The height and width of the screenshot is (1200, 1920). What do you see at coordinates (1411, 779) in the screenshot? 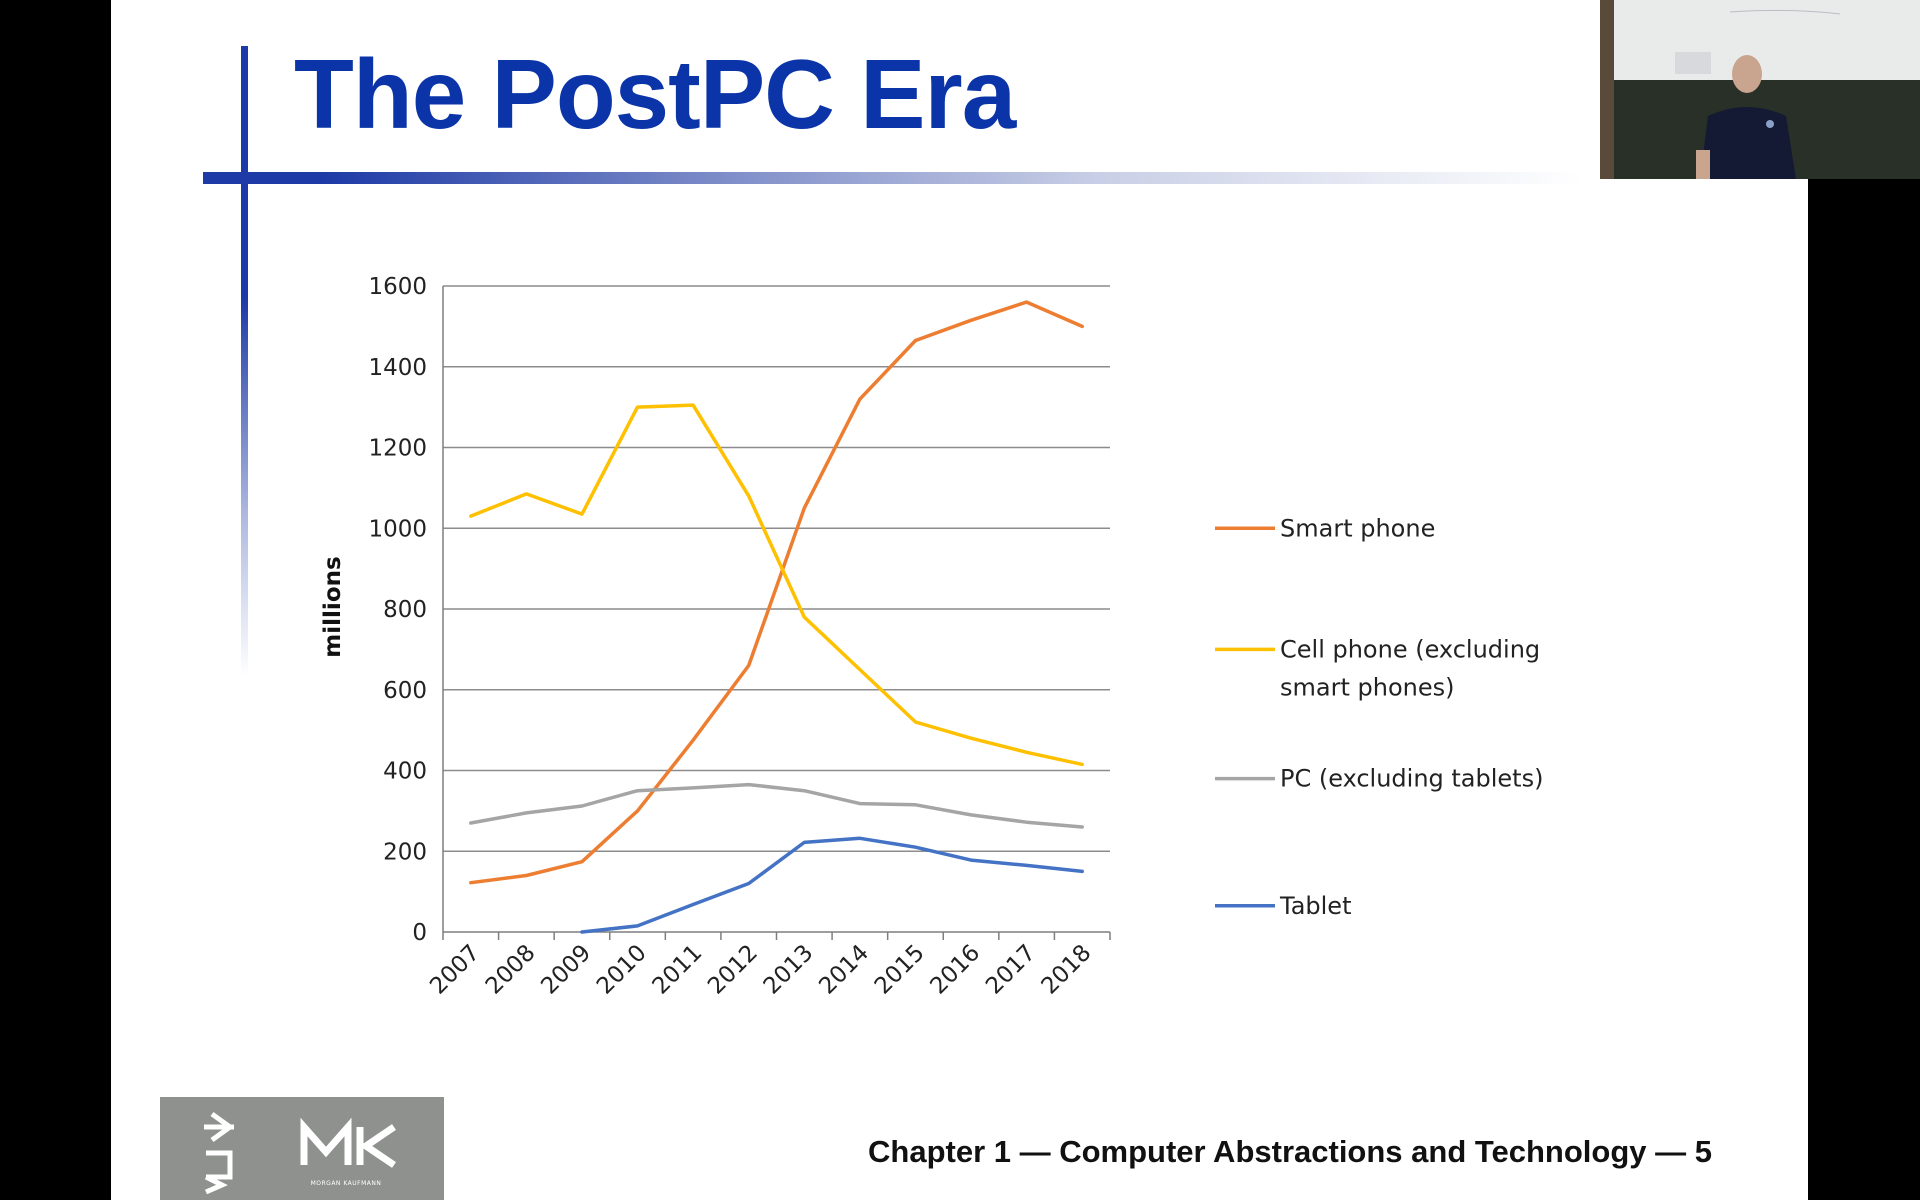
I see `legend-label-2: PC (excluding tablets)` at bounding box center [1411, 779].